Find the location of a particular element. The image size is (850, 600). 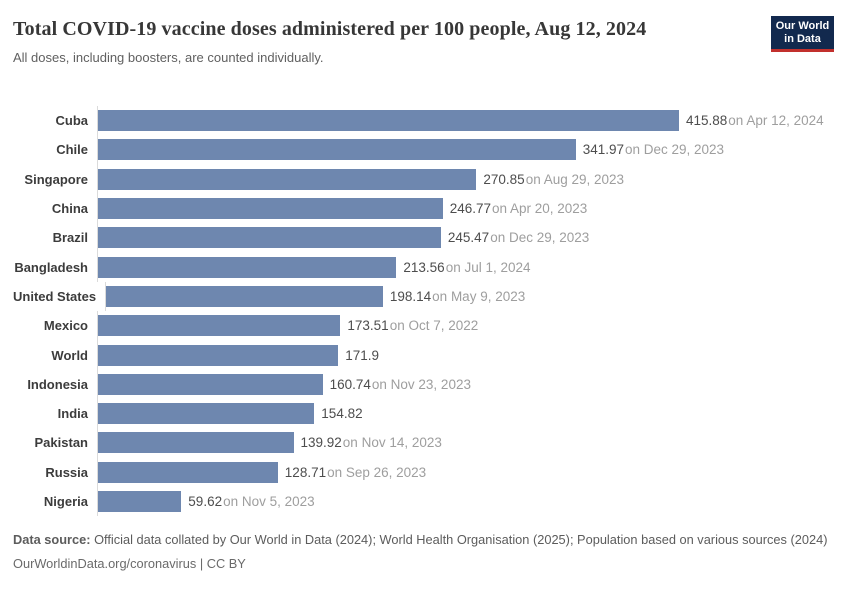

bar-track: 245.47on Dec 29, 2023 is located at coordinates (467, 238).